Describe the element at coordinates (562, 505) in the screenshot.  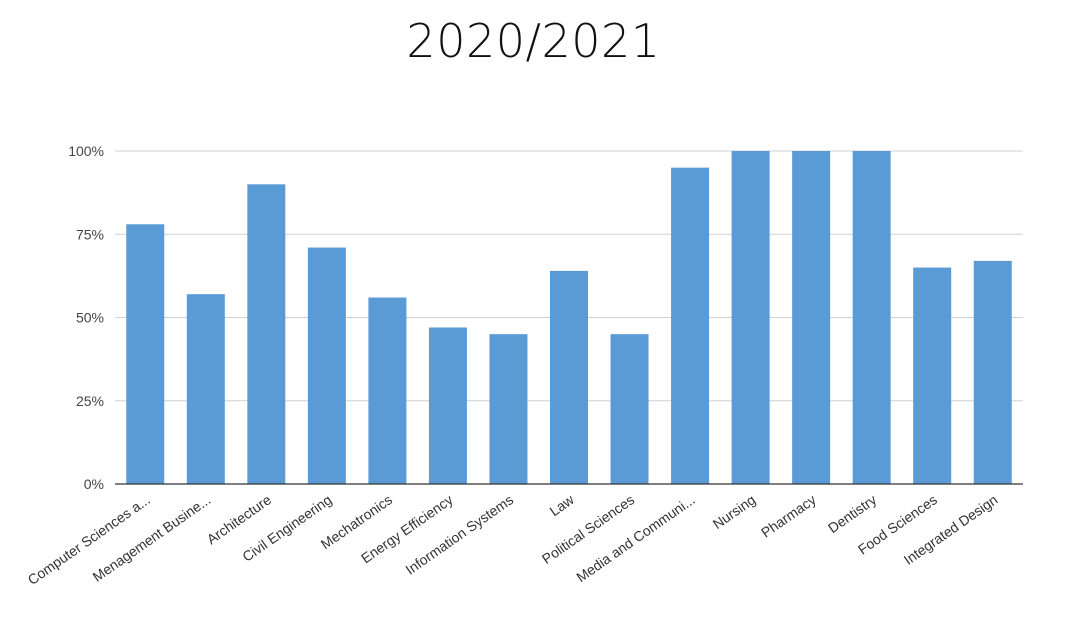
I see `x-tick-label: Law` at that location.